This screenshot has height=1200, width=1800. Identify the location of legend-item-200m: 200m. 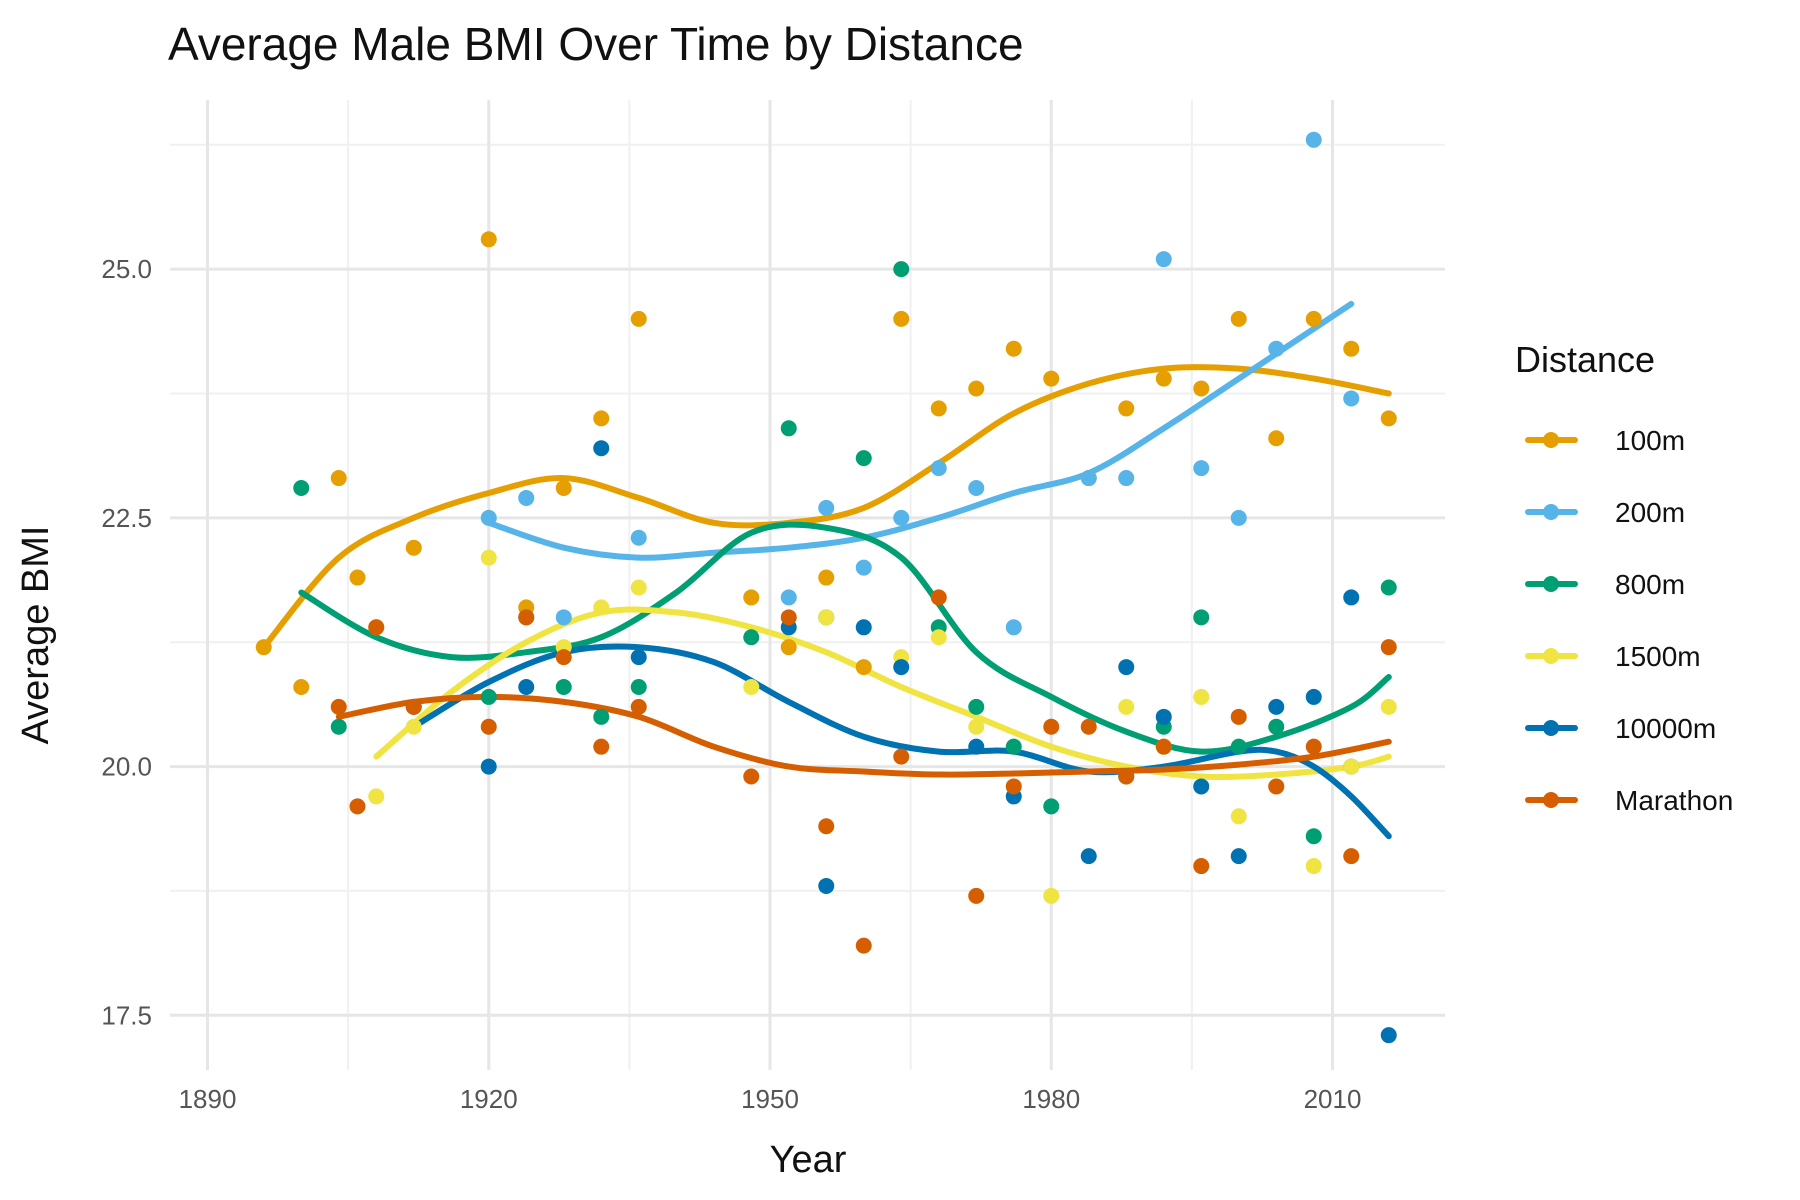
(1605, 512).